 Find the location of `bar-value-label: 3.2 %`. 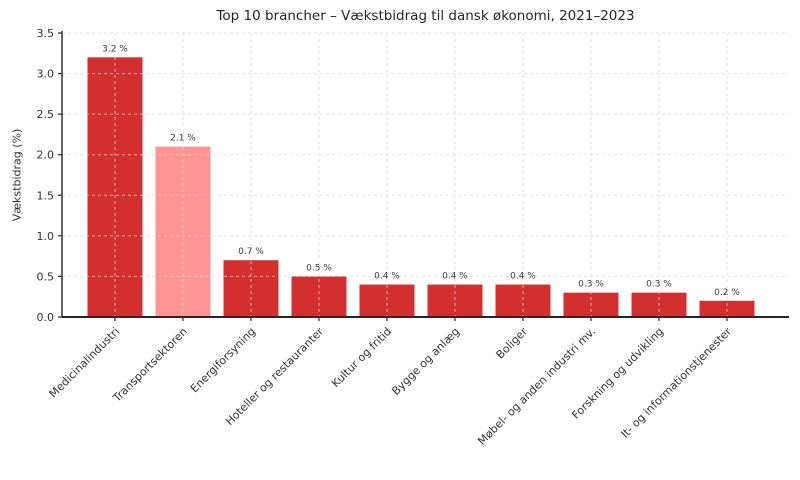

bar-value-label: 3.2 % is located at coordinates (115, 49).